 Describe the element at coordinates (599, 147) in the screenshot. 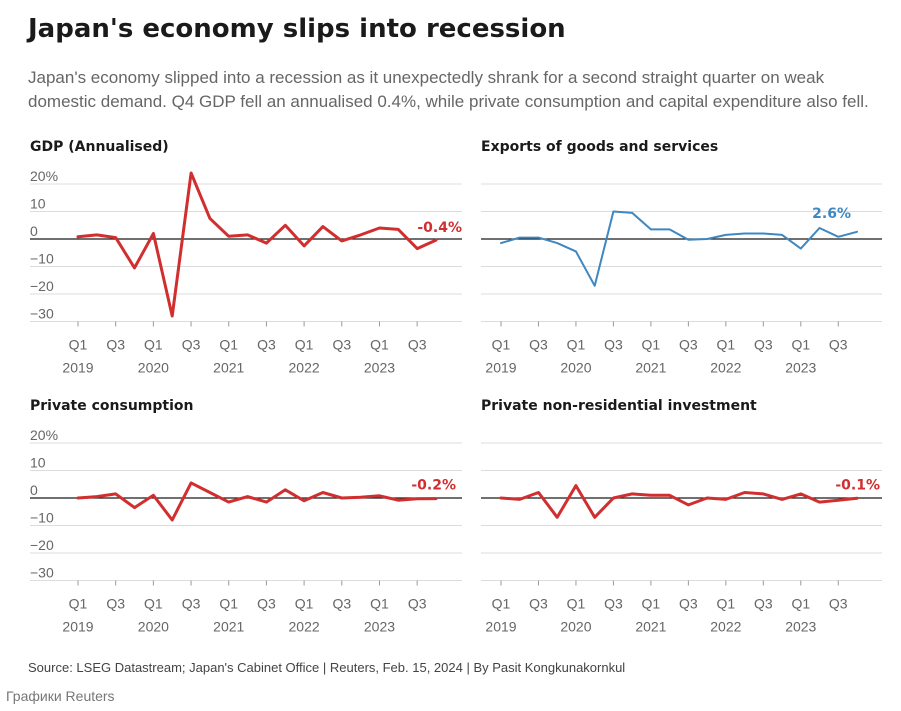

I see `panel-title: Exports of goods and services` at that location.